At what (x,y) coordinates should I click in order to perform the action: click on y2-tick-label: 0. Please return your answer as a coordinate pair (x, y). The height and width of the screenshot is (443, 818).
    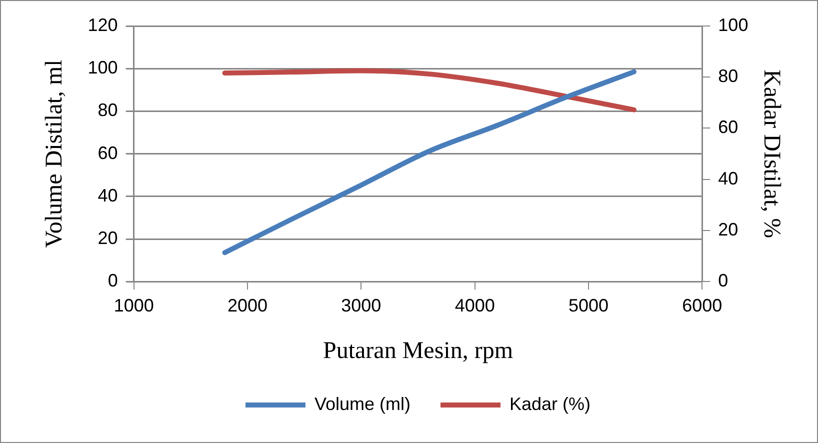
    Looking at the image, I should click on (723, 280).